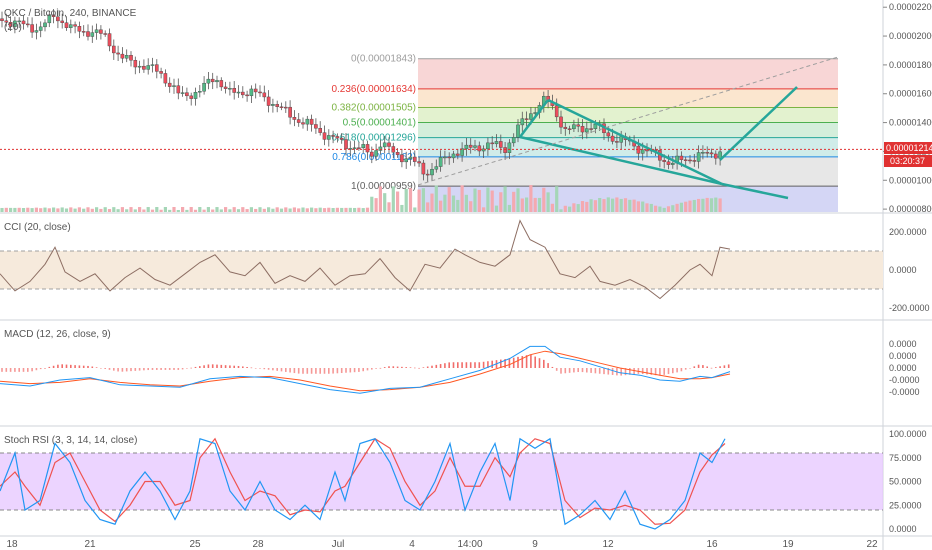  I want to click on price-tick-label: 0.00001400, so click(910, 123).